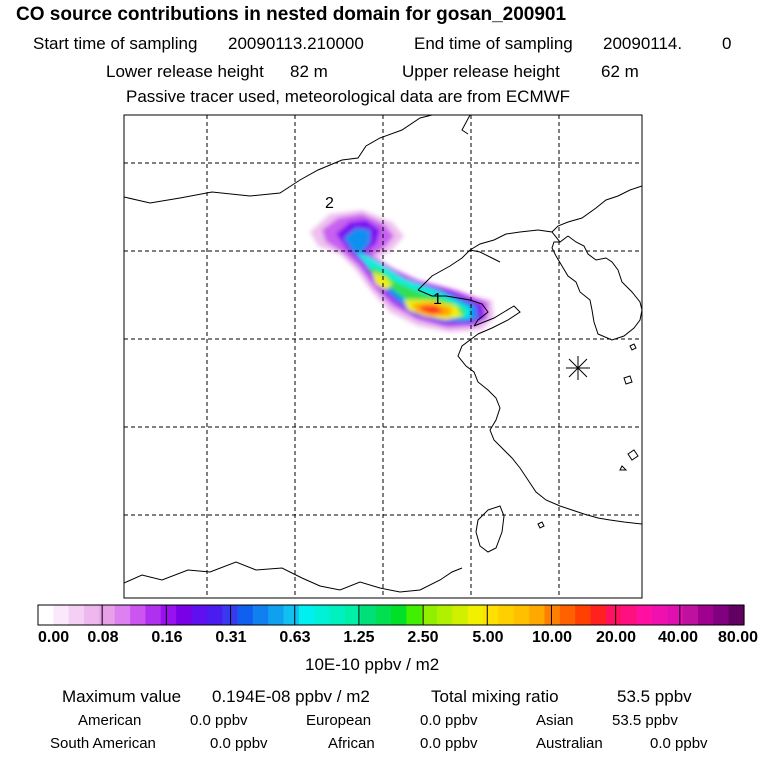  I want to click on colorbar-label-5: 1.25, so click(359, 637).